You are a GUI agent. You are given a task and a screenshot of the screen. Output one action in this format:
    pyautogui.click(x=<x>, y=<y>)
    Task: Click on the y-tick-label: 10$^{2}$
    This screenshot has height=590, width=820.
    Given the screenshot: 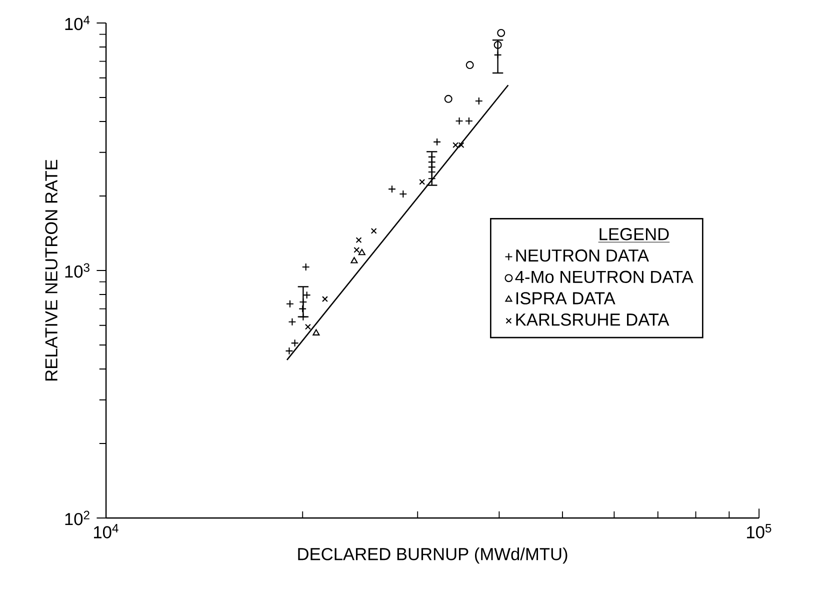 What is the action you would take?
    pyautogui.click(x=77, y=518)
    